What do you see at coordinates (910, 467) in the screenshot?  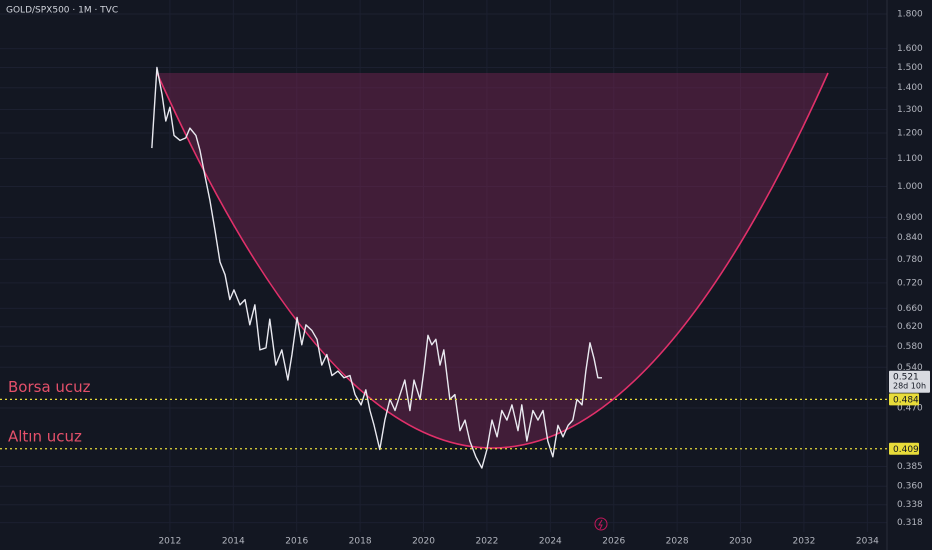 I see `y-tick-label: 0.385` at bounding box center [910, 467].